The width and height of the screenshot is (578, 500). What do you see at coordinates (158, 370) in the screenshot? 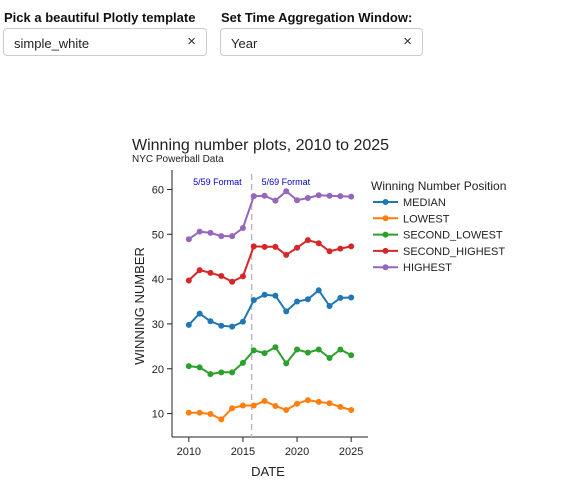
I see `y-tick-label: 20` at bounding box center [158, 370].